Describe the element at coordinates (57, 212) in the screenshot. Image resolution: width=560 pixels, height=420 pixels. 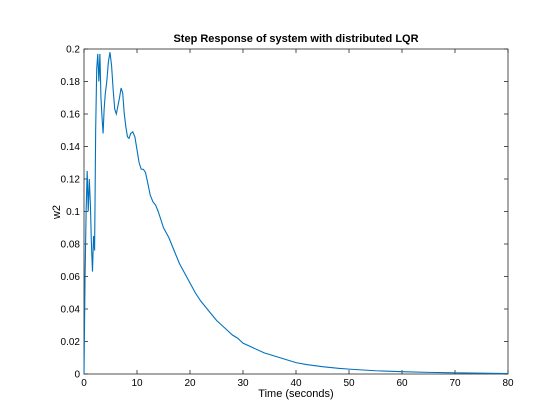
I see `y-axis-label: w2` at that location.